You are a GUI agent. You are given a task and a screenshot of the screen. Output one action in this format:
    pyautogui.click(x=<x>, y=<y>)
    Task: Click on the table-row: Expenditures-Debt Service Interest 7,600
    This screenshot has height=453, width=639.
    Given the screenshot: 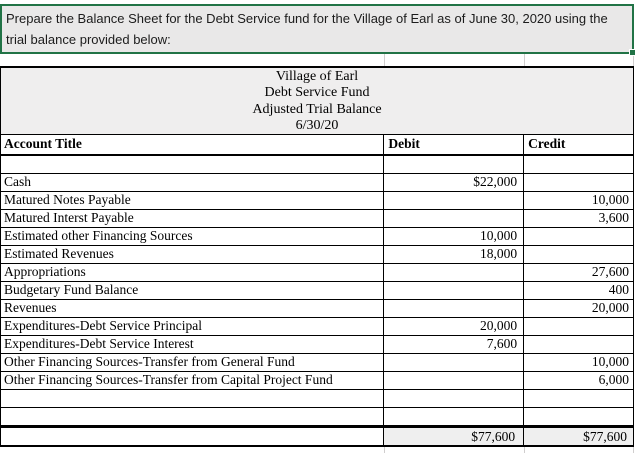 What is the action you would take?
    pyautogui.click(x=317, y=345)
    